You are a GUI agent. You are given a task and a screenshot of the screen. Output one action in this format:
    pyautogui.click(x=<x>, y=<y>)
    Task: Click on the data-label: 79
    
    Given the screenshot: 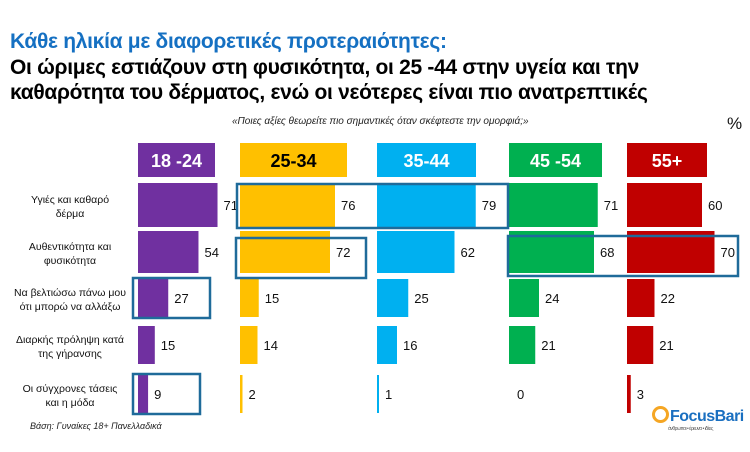 What is the action you would take?
    pyautogui.click(x=489, y=205)
    